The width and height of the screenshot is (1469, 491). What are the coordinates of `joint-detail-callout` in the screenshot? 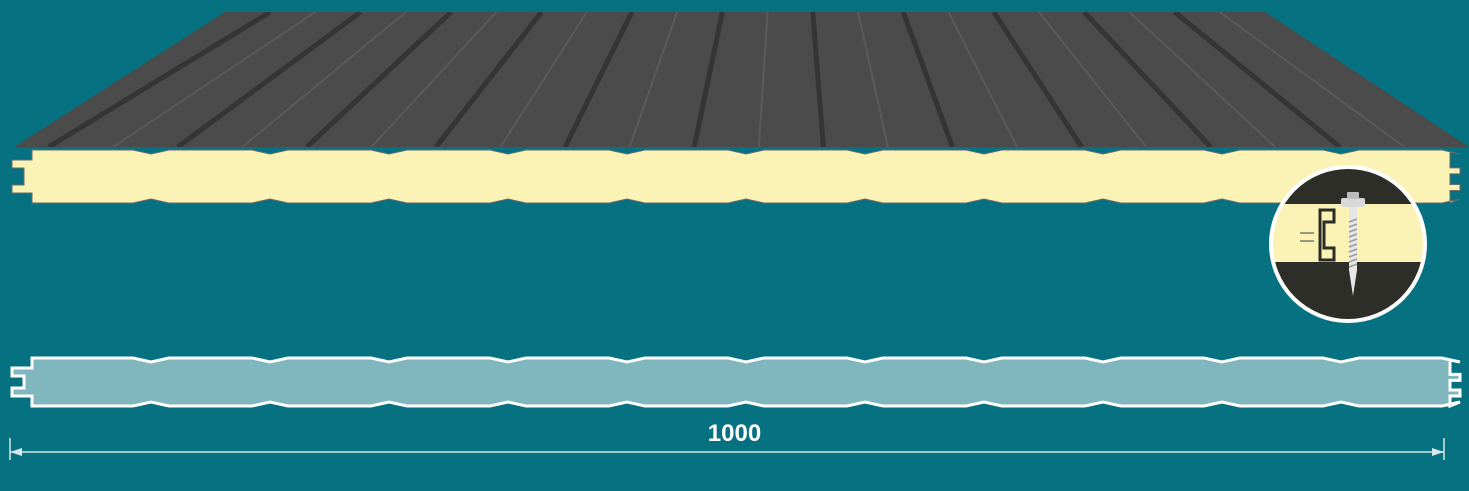 It's located at (1348, 244).